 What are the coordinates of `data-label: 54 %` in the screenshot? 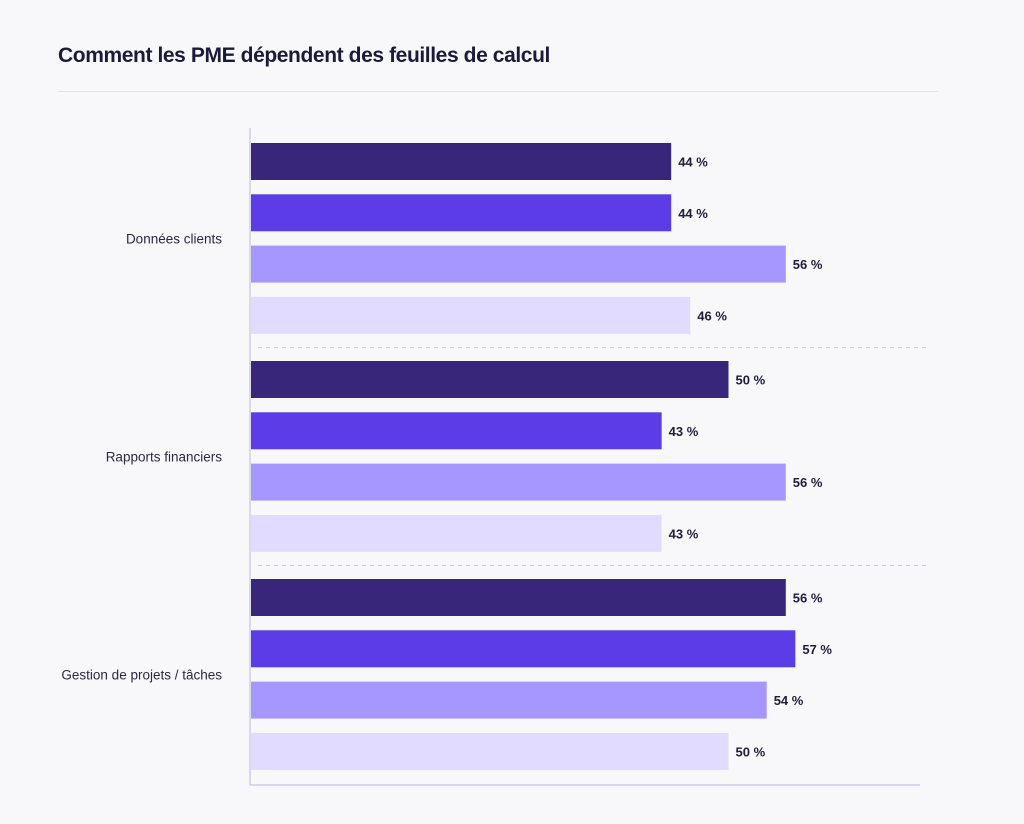 It's located at (789, 700).